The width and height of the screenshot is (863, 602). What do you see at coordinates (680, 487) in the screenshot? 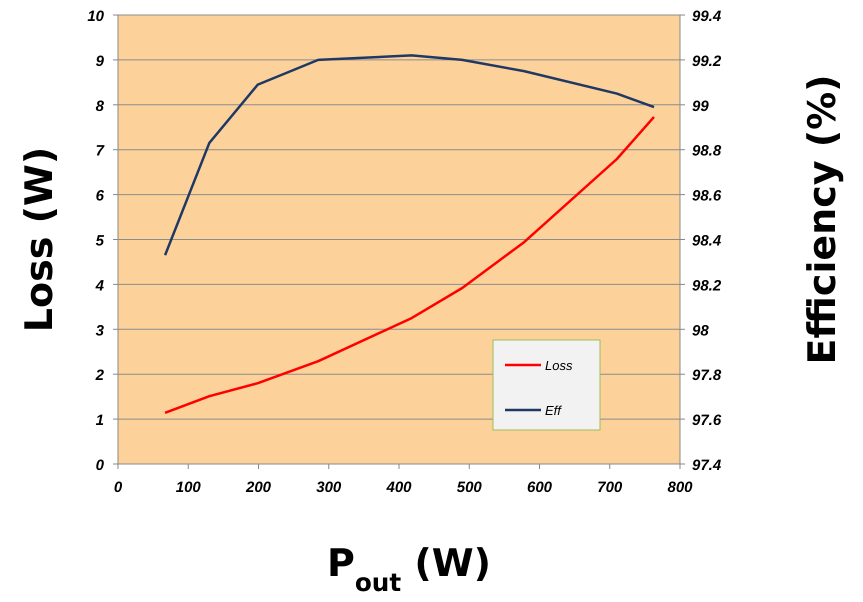
I see `x-tick-label: 800` at bounding box center [680, 487].